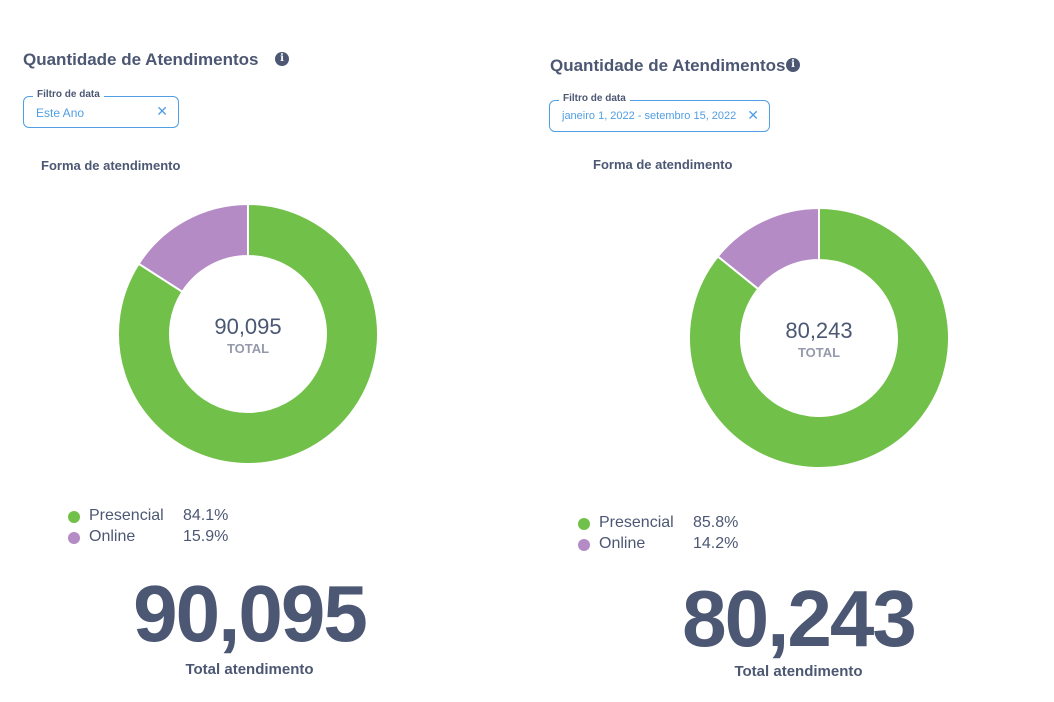 The width and height of the screenshot is (1054, 702). What do you see at coordinates (678, 524) in the screenshot?
I see `legend-item-presencial: Presencial 85.8%` at bounding box center [678, 524].